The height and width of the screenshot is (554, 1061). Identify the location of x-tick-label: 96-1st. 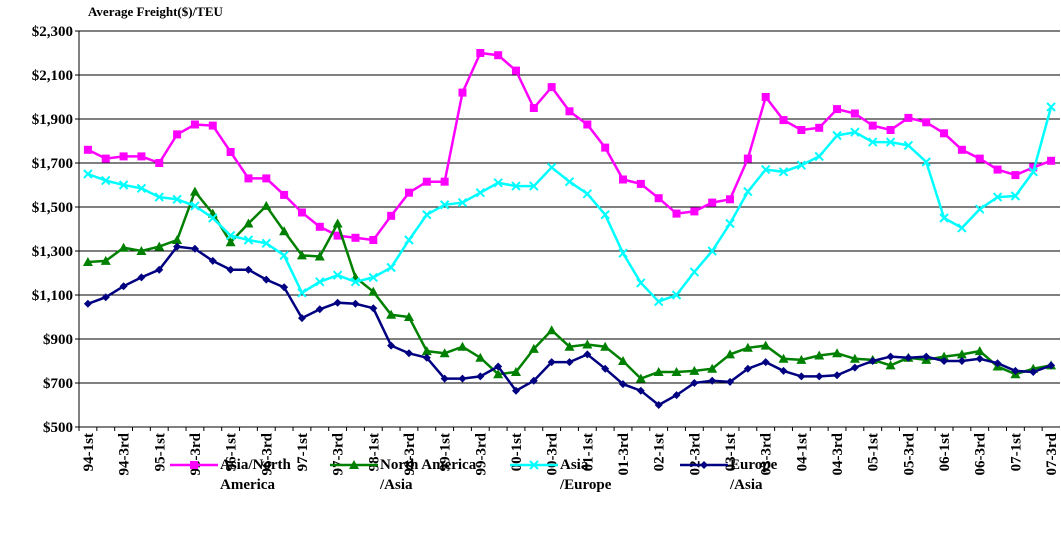
(232, 452).